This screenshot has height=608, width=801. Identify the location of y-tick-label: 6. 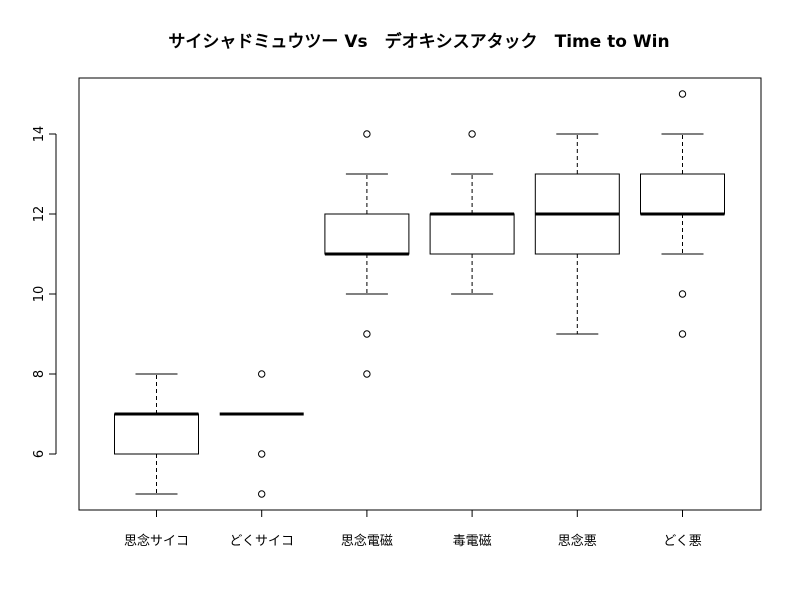
(39, 454).